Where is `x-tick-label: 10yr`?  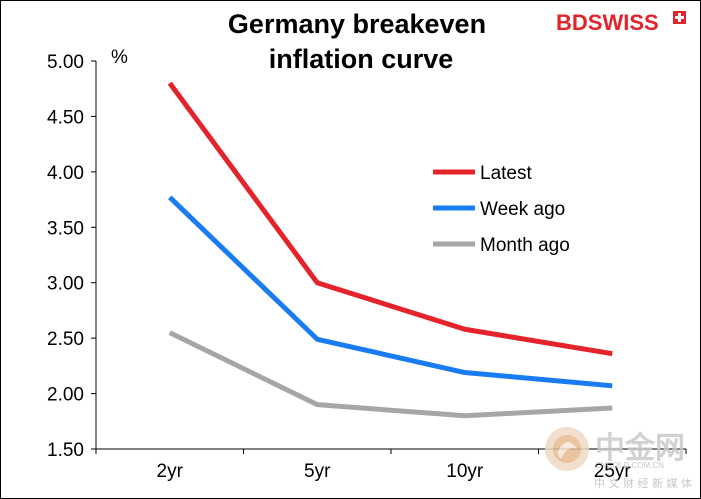 x-tick-label: 10yr is located at coordinates (465, 471).